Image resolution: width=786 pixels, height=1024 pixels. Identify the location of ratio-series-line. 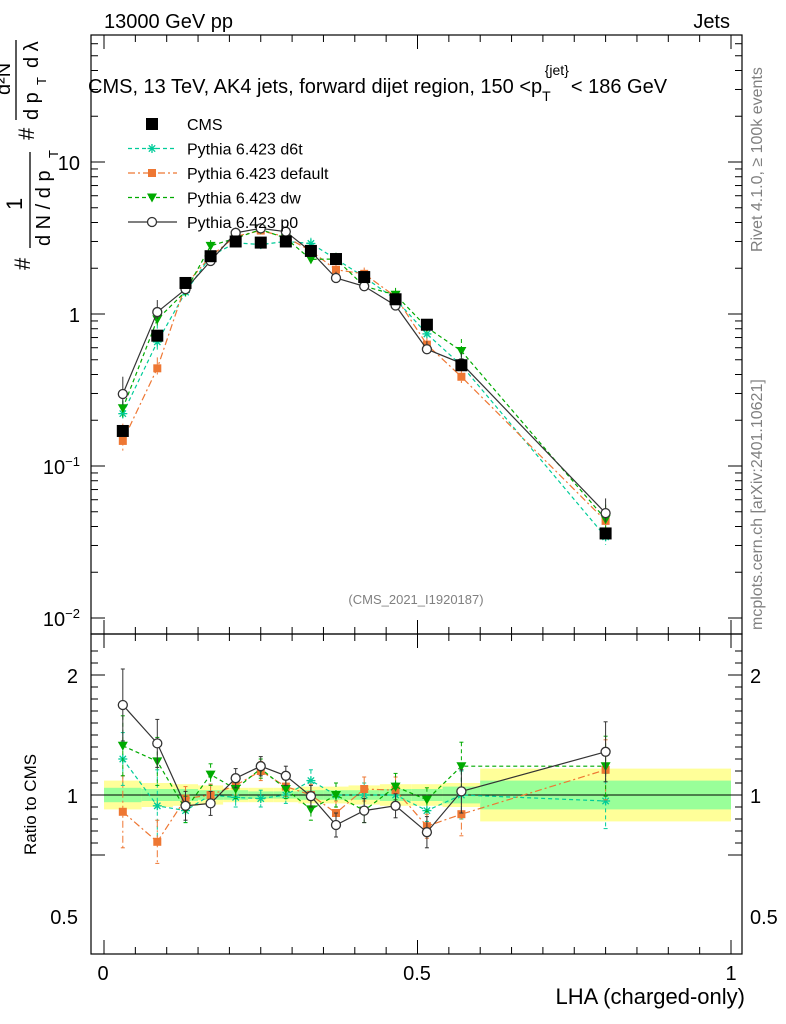
(364, 806).